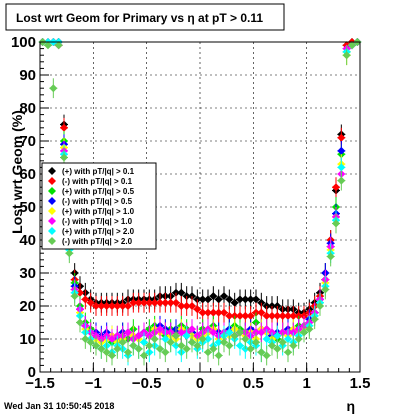 The image size is (400, 414). Describe the element at coordinates (32, 372) in the screenshot. I see `y-tick-label: 0` at that location.